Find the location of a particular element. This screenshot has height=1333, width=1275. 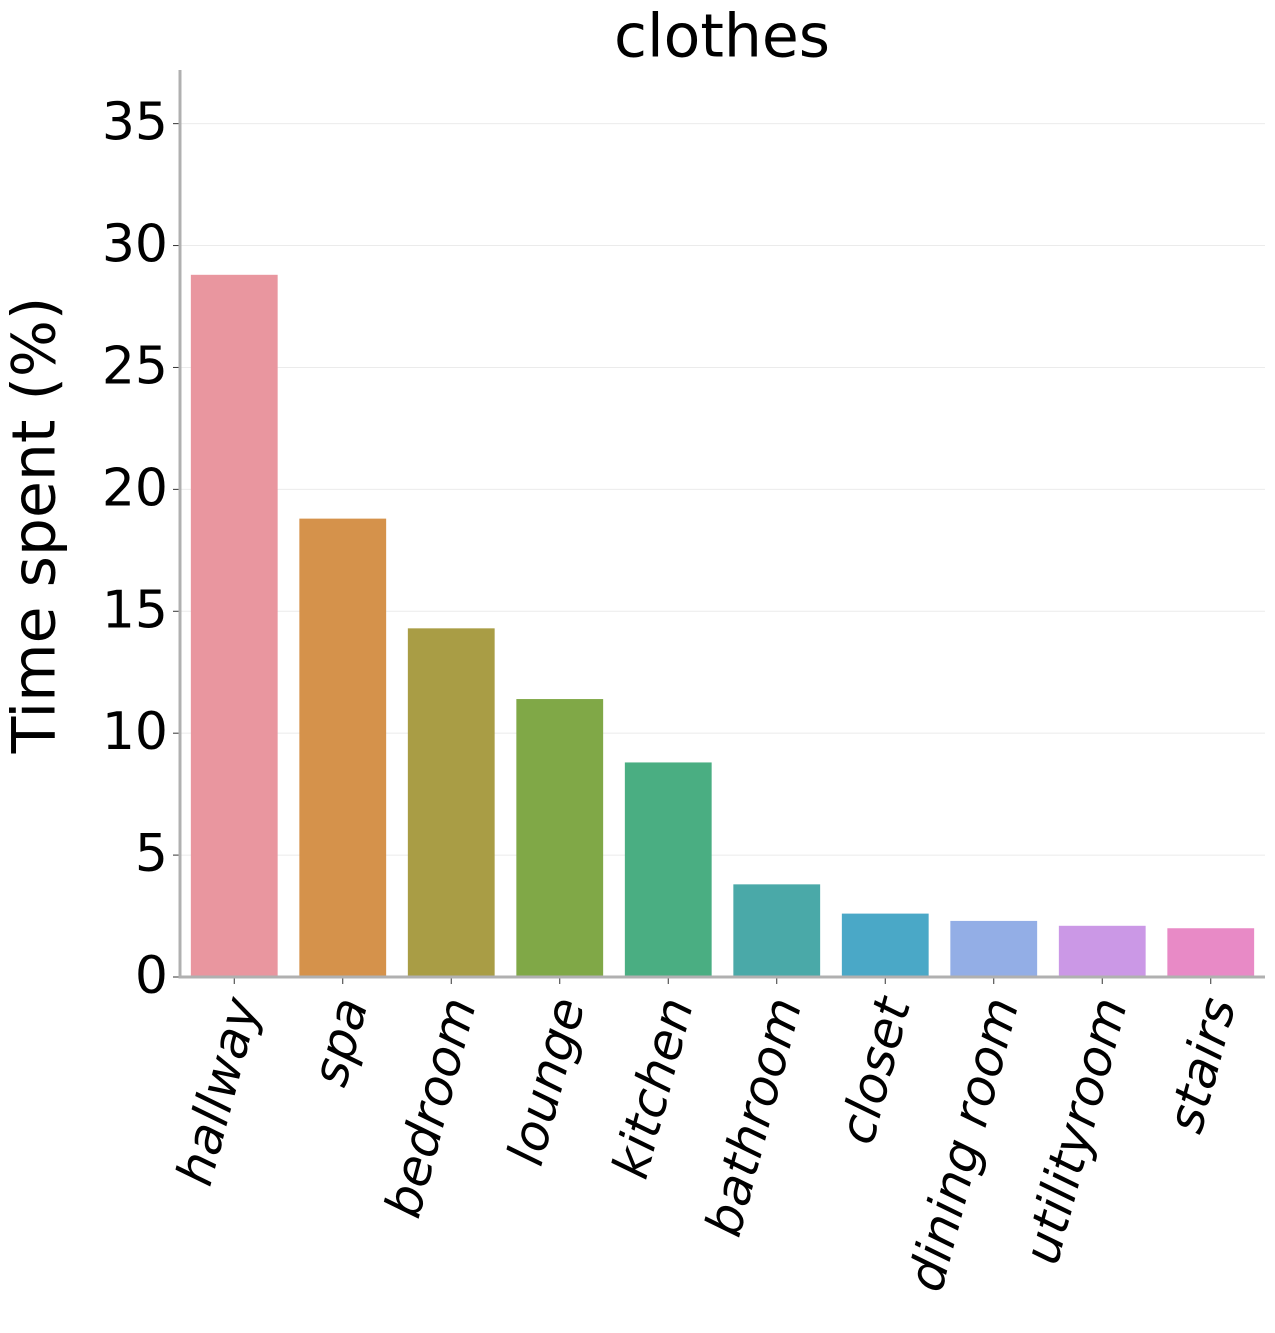

y-tick-label: 25 is located at coordinates (135, 366).